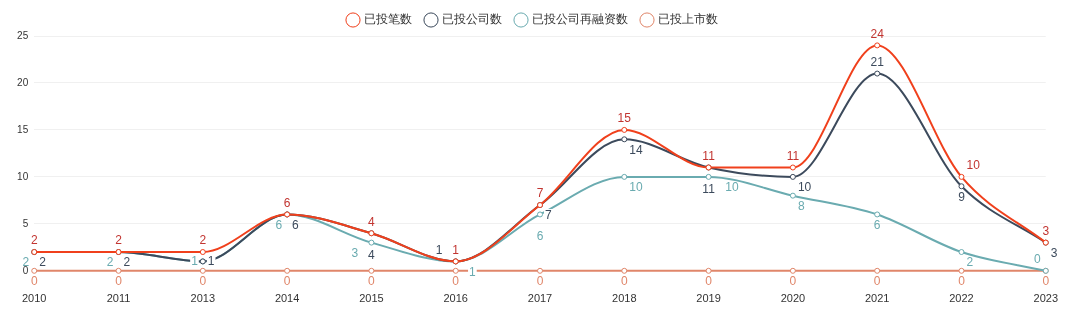 The image size is (1080, 328). Describe the element at coordinates (1046, 298) in the screenshot. I see `x-tick-label: 2023` at that location.